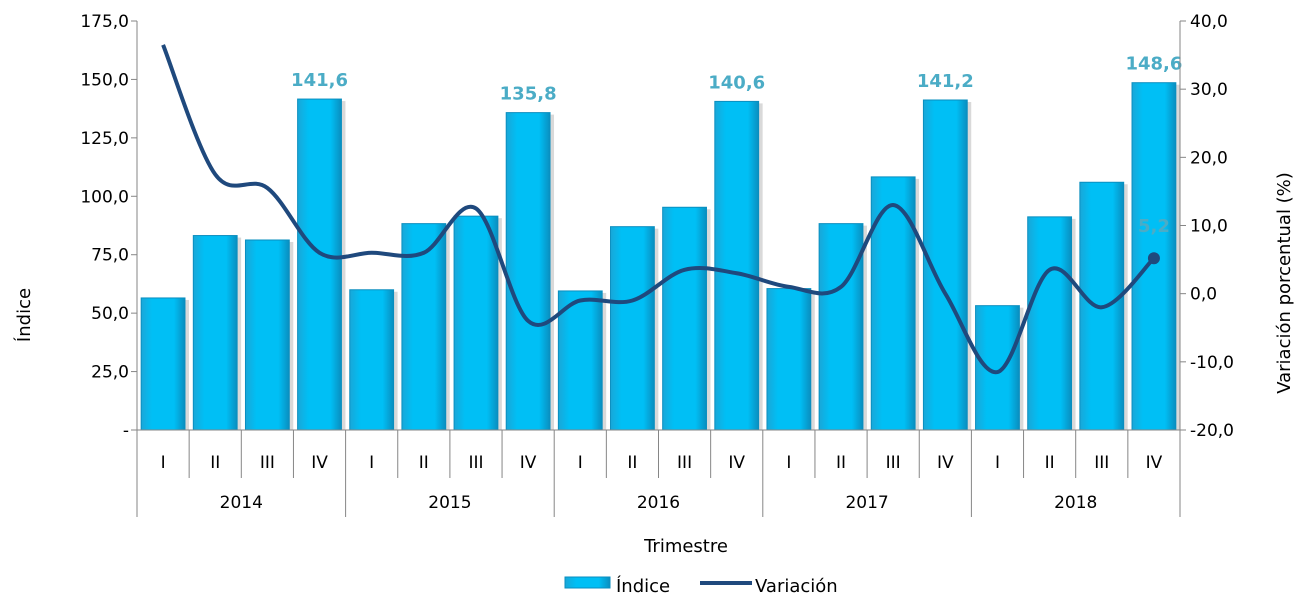  I want to click on y-tick-label: 125,0, so click(104, 139).